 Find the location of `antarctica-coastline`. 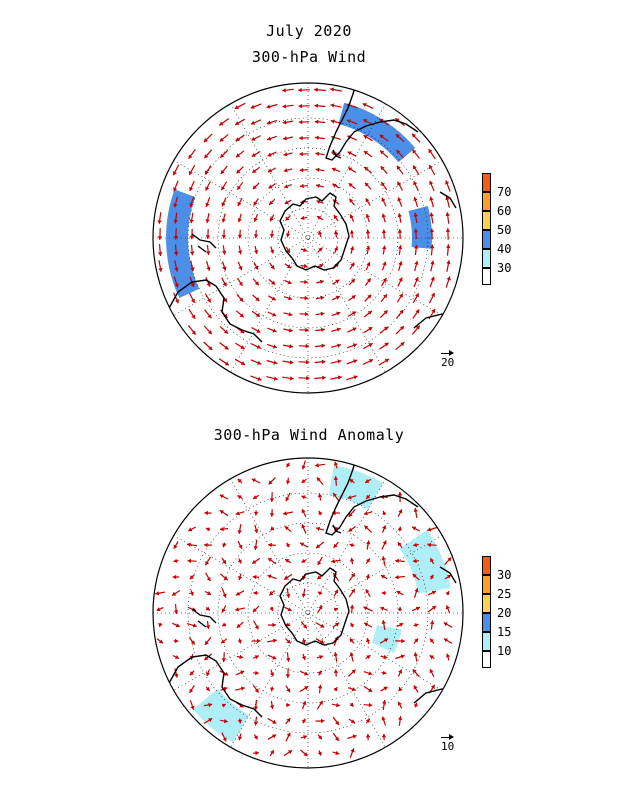

antarctica-coastline is located at coordinates (314, 231).